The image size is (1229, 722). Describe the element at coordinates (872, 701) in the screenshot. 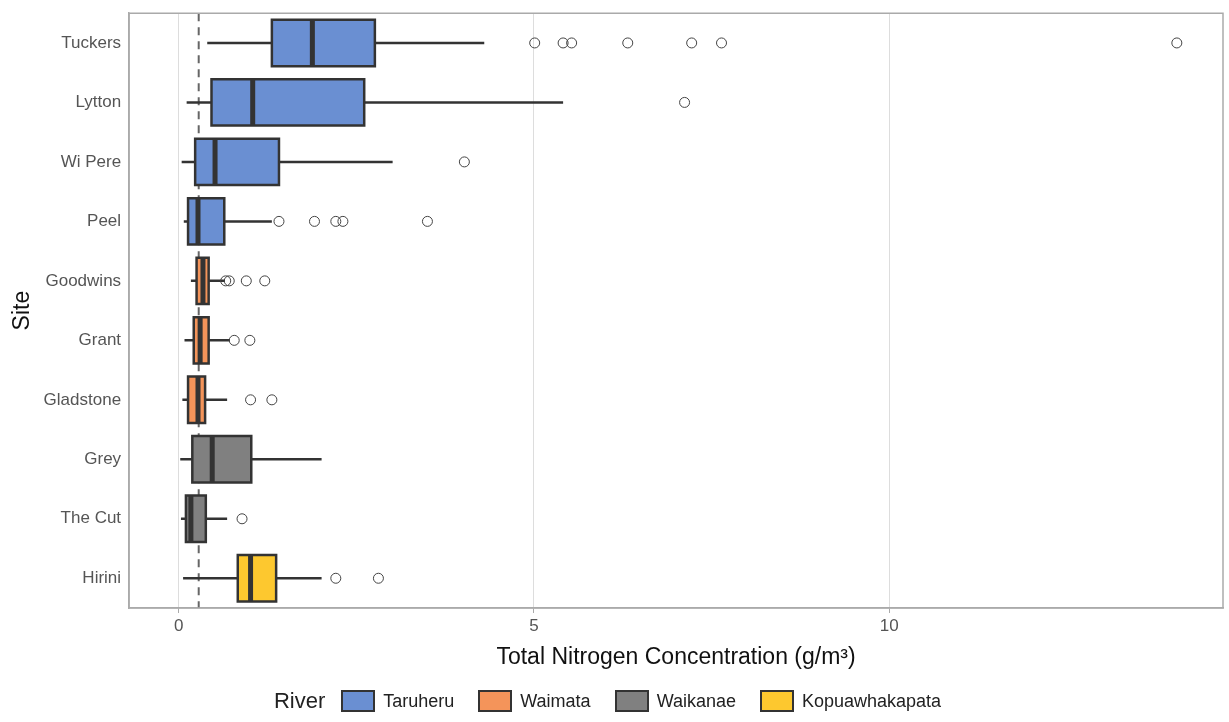

I see `legend-label: Kopuawhakapata` at that location.